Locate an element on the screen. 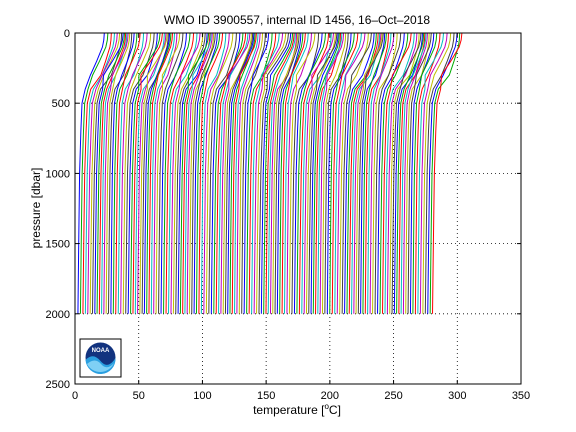 Image resolution: width=576 pixels, height=432 pixels. logo-wave-light is located at coordinates (100, 366).